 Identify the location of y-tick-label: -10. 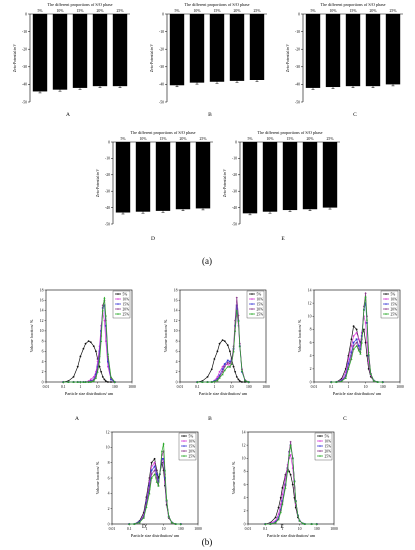
(234, 159).